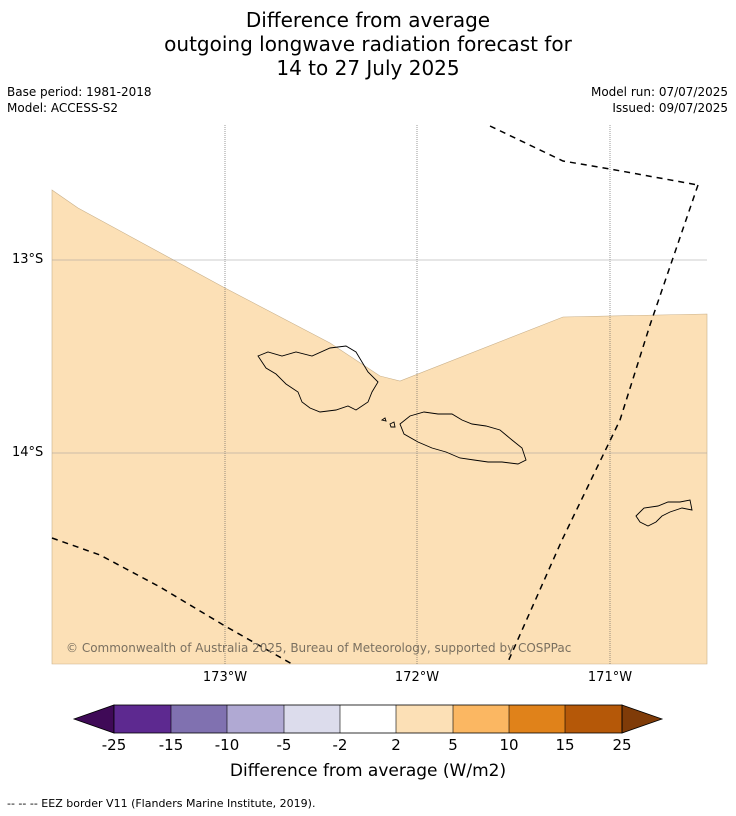  I want to click on lon-label-172w: 172°W, so click(417, 677).